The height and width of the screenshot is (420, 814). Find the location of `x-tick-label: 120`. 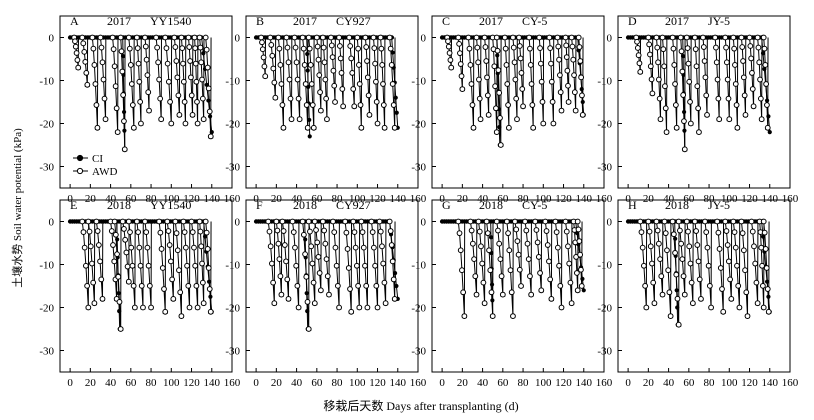

x-tick-label: 120 is located at coordinates (377, 199).